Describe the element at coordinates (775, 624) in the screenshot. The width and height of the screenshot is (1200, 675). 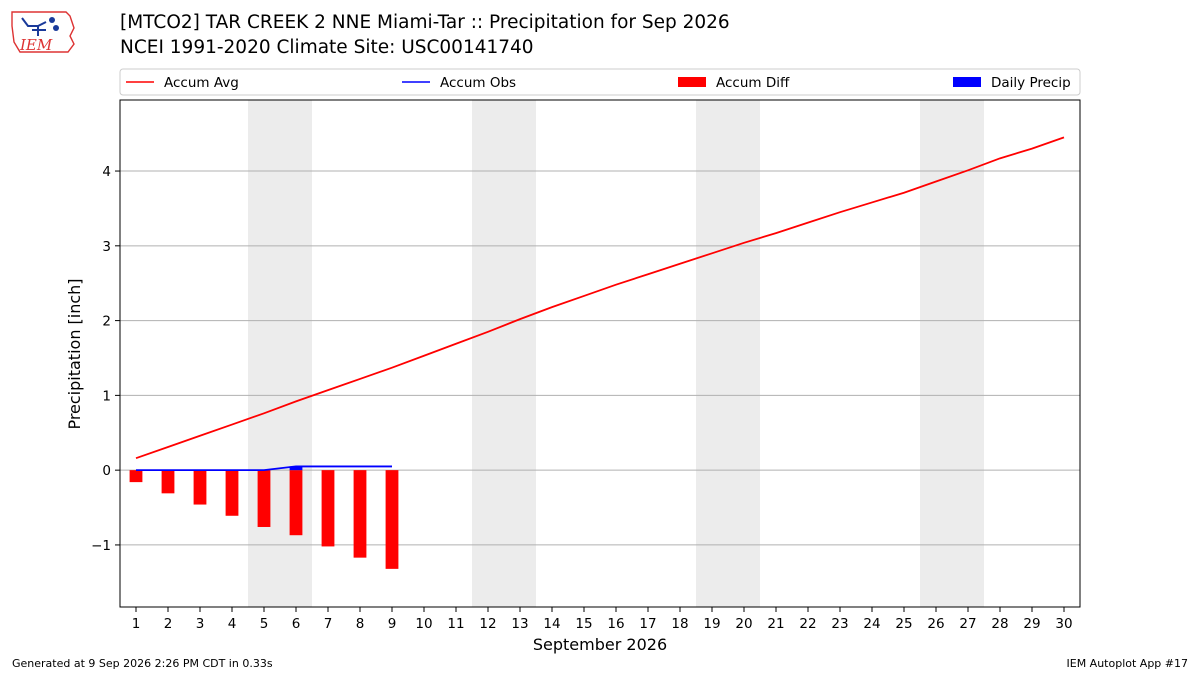
I see `x-tick-label: 21` at that location.